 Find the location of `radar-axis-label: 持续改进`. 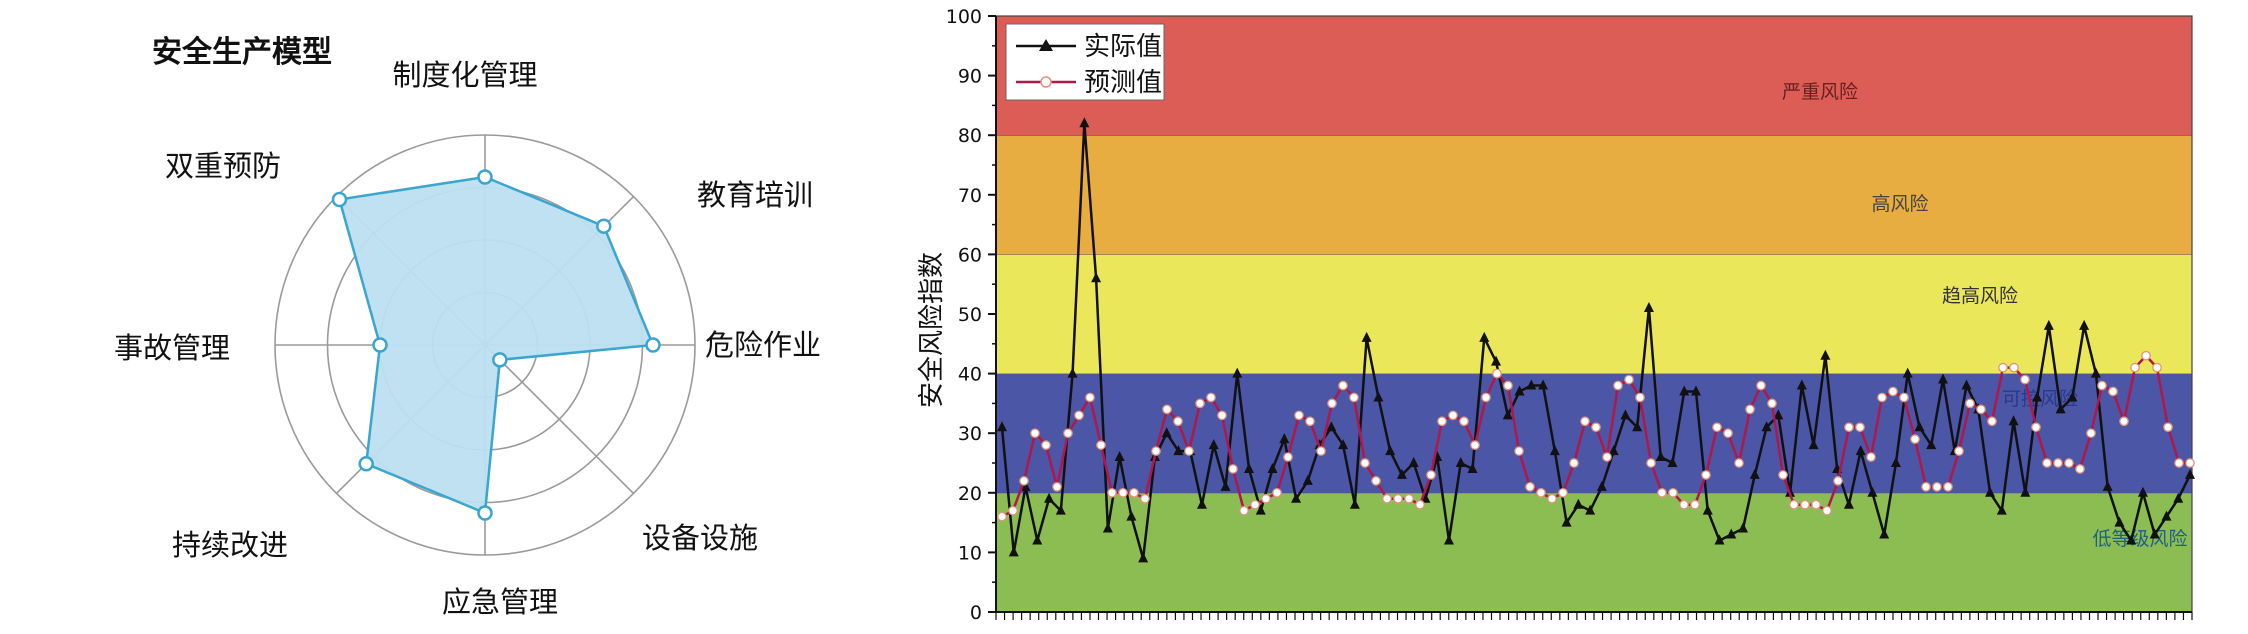

radar-axis-label: 持续改进 is located at coordinates (230, 545).